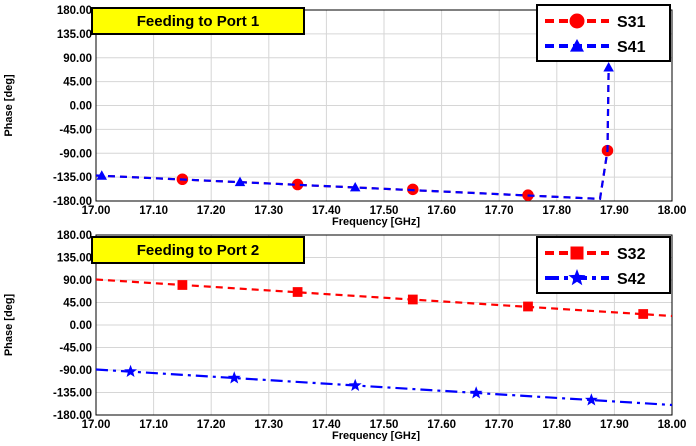 The height and width of the screenshot is (446, 696). I want to click on series-s32, so click(384, 298).